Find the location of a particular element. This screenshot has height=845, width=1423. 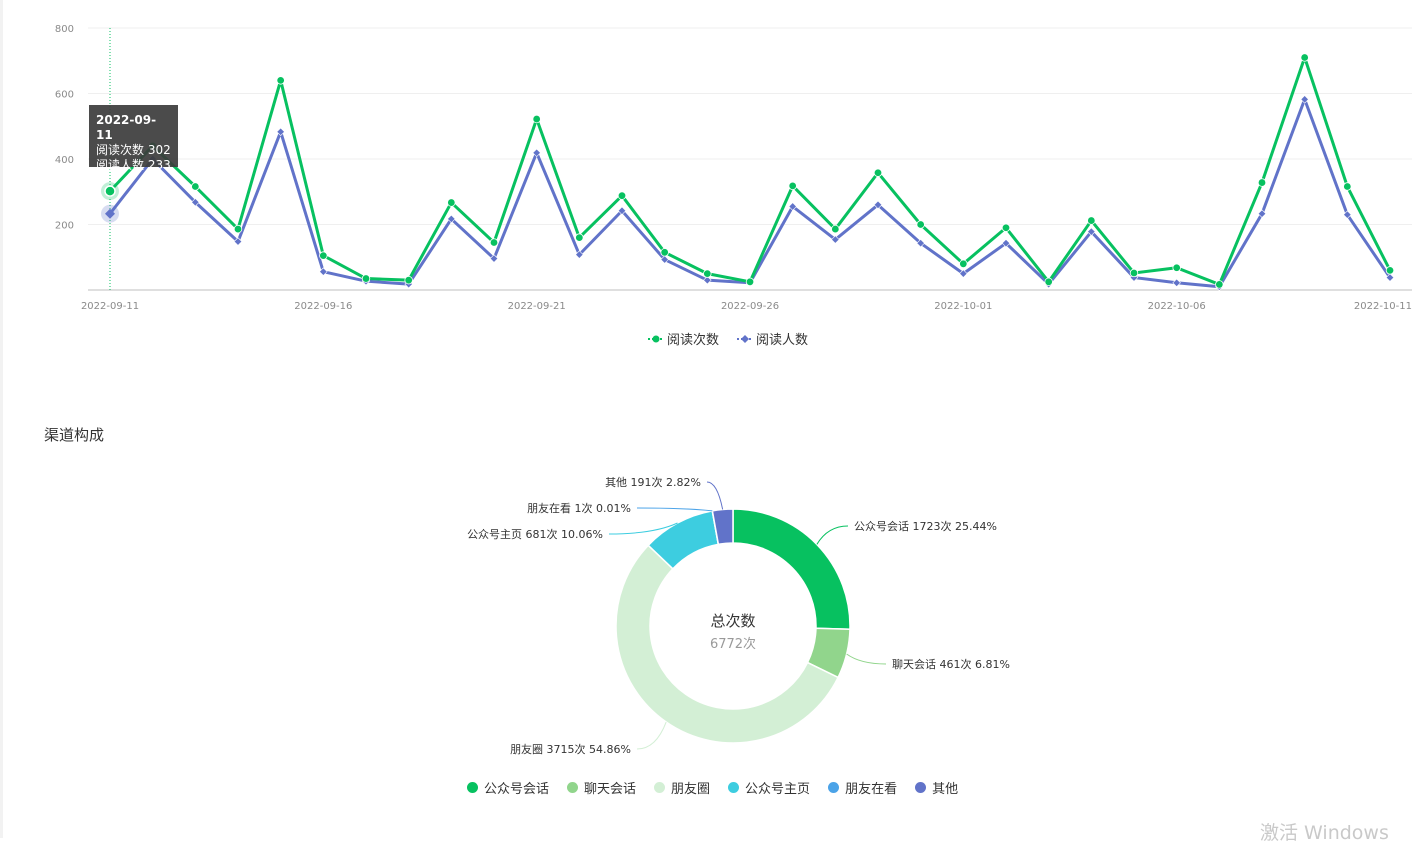

tooltip-readers: 阅读人数 233 is located at coordinates (133, 165).